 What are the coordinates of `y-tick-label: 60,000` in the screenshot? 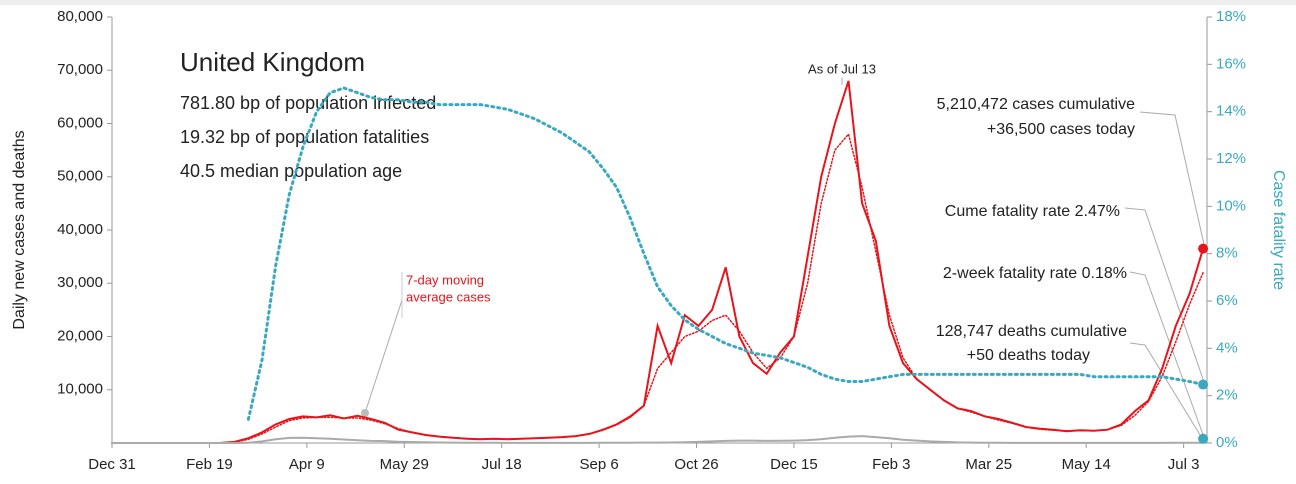 It's located at (80, 122).